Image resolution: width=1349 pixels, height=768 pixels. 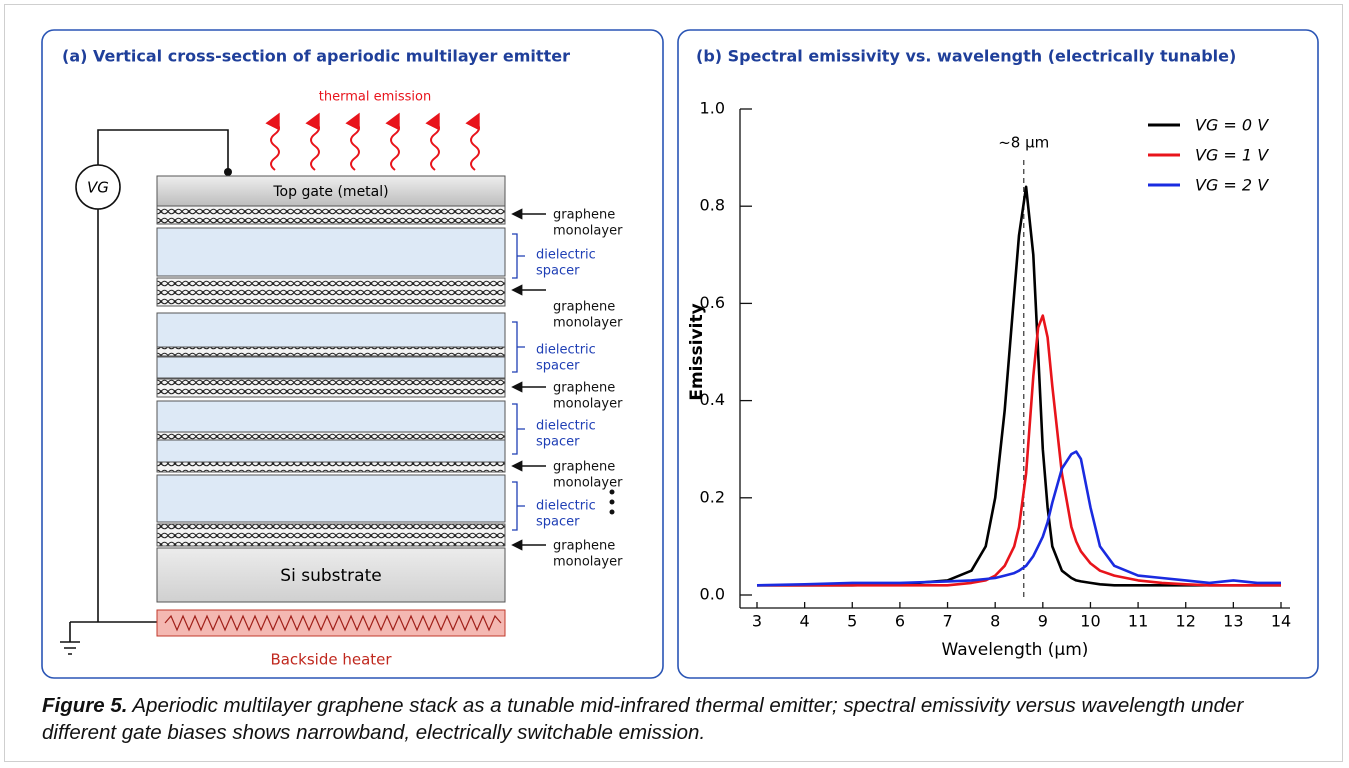 What do you see at coordinates (697, 351) in the screenshot?
I see `y-axis-label: Emissivity` at bounding box center [697, 351].